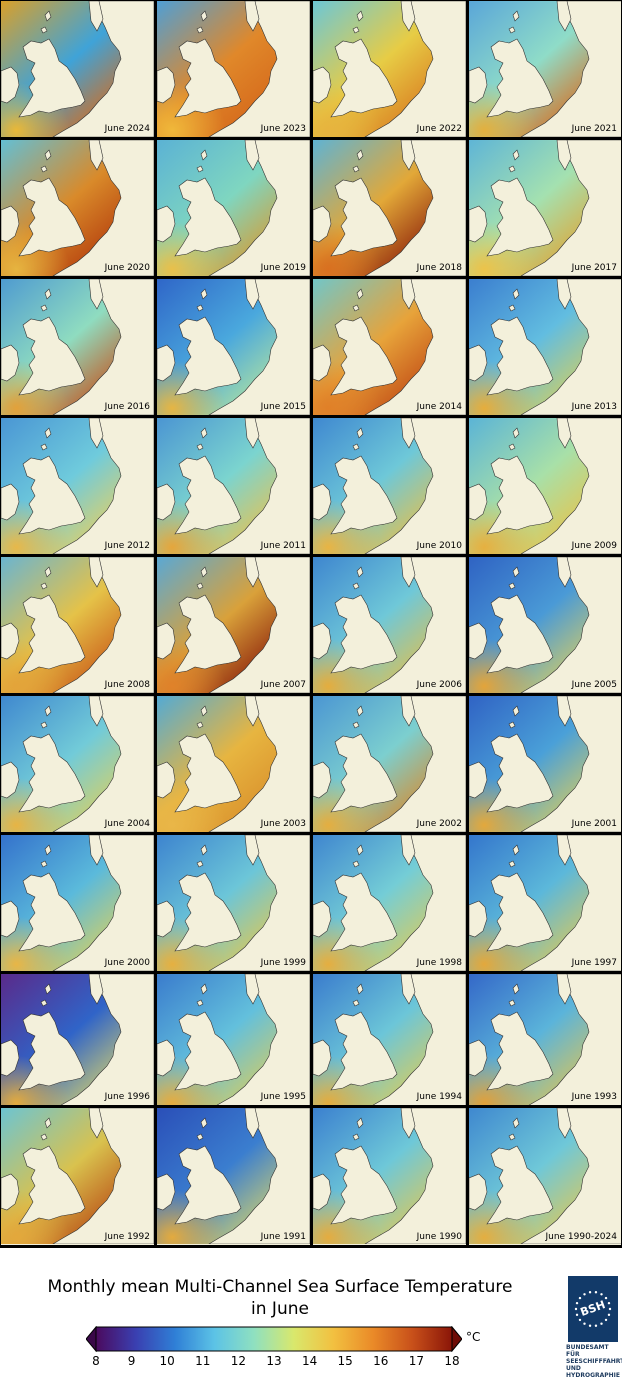 This screenshot has height=1382, width=622. What do you see at coordinates (280, 1309) in the screenshot?
I see `legend-title-line2: in June` at bounding box center [280, 1309].